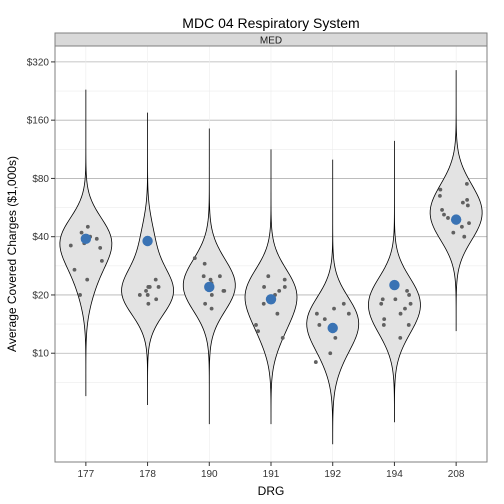  Describe the element at coordinates (394, 474) in the screenshot. I see `x-tick-label-194: 194` at that location.